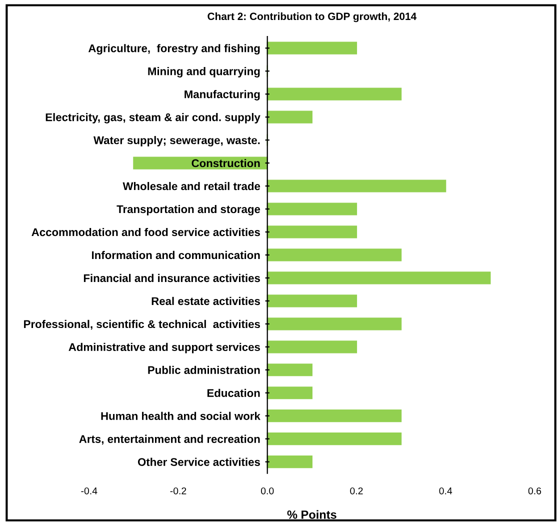 Image resolution: width=557 pixels, height=523 pixels. Describe the element at coordinates (172, 278) in the screenshot. I see `y-tick-label: Financial and insurance activities` at that location.